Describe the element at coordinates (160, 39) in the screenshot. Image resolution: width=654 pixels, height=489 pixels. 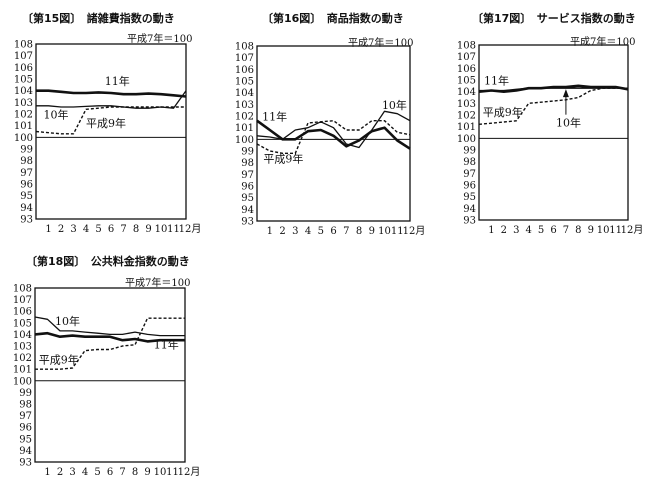
I see `base-note-15: 平成7年＝100` at that location.